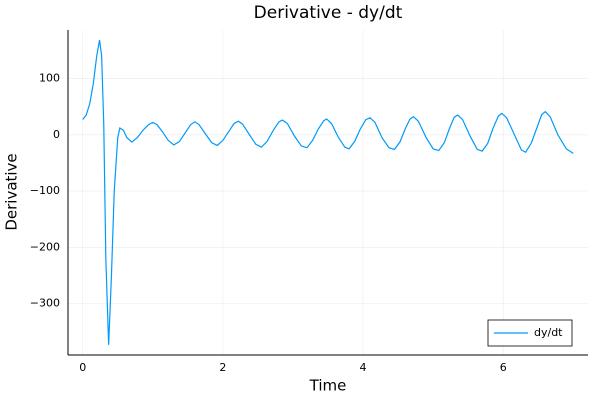 This screenshot has height=400, width=600. What do you see at coordinates (222, 367) in the screenshot?
I see `x-tick-label: 2` at bounding box center [222, 367].